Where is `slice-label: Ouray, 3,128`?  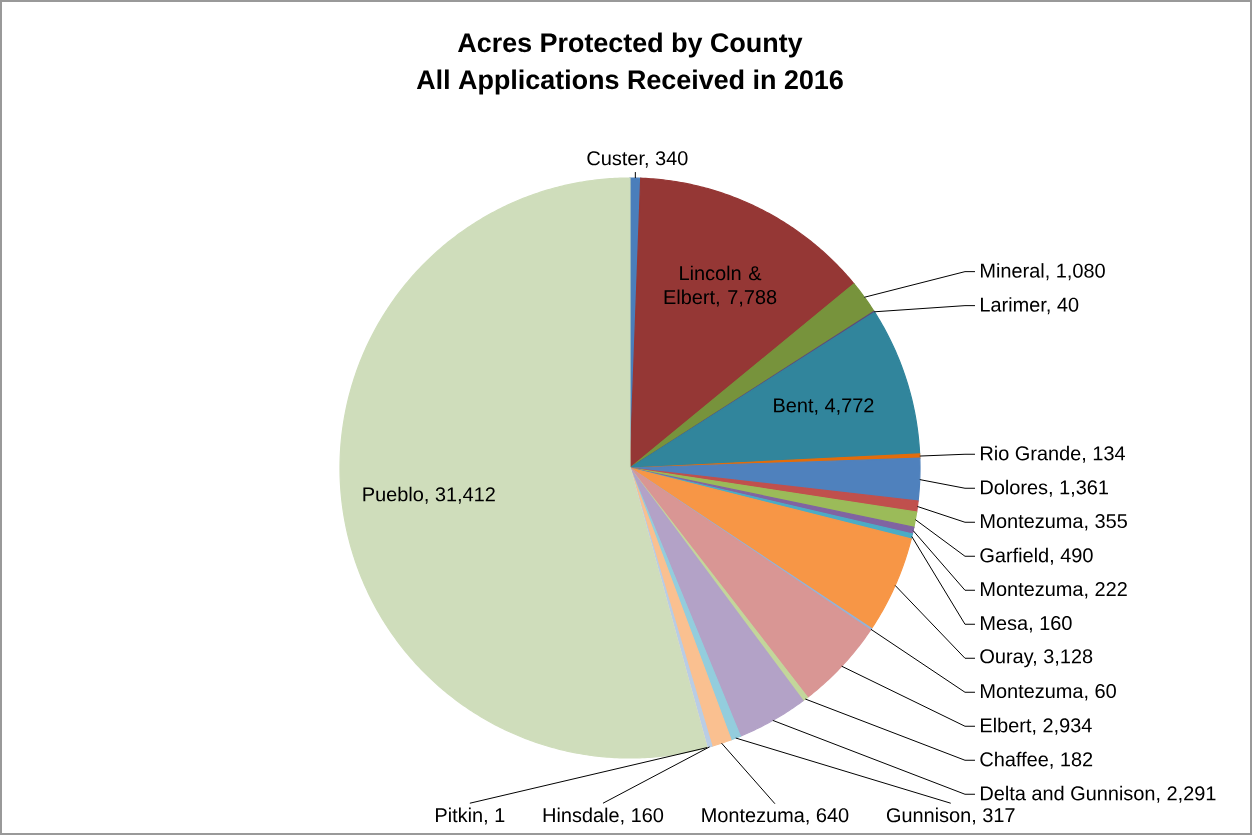 slice-label: Ouray, 3,128 is located at coordinates (1036, 658).